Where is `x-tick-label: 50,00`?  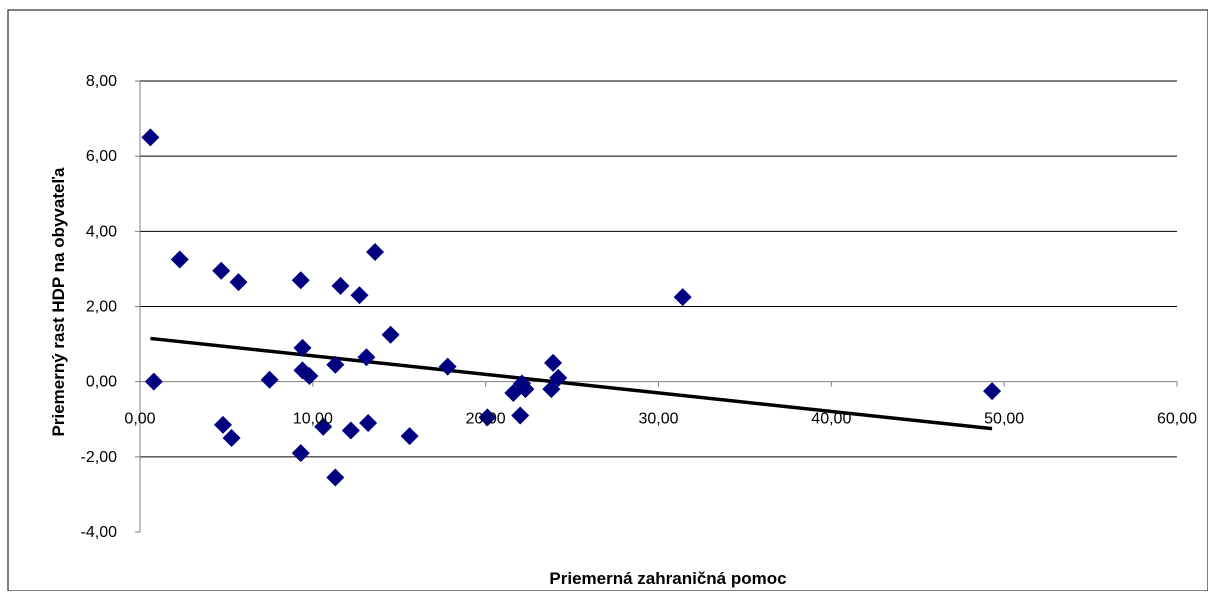 x-tick-label: 50,00 is located at coordinates (1004, 419).